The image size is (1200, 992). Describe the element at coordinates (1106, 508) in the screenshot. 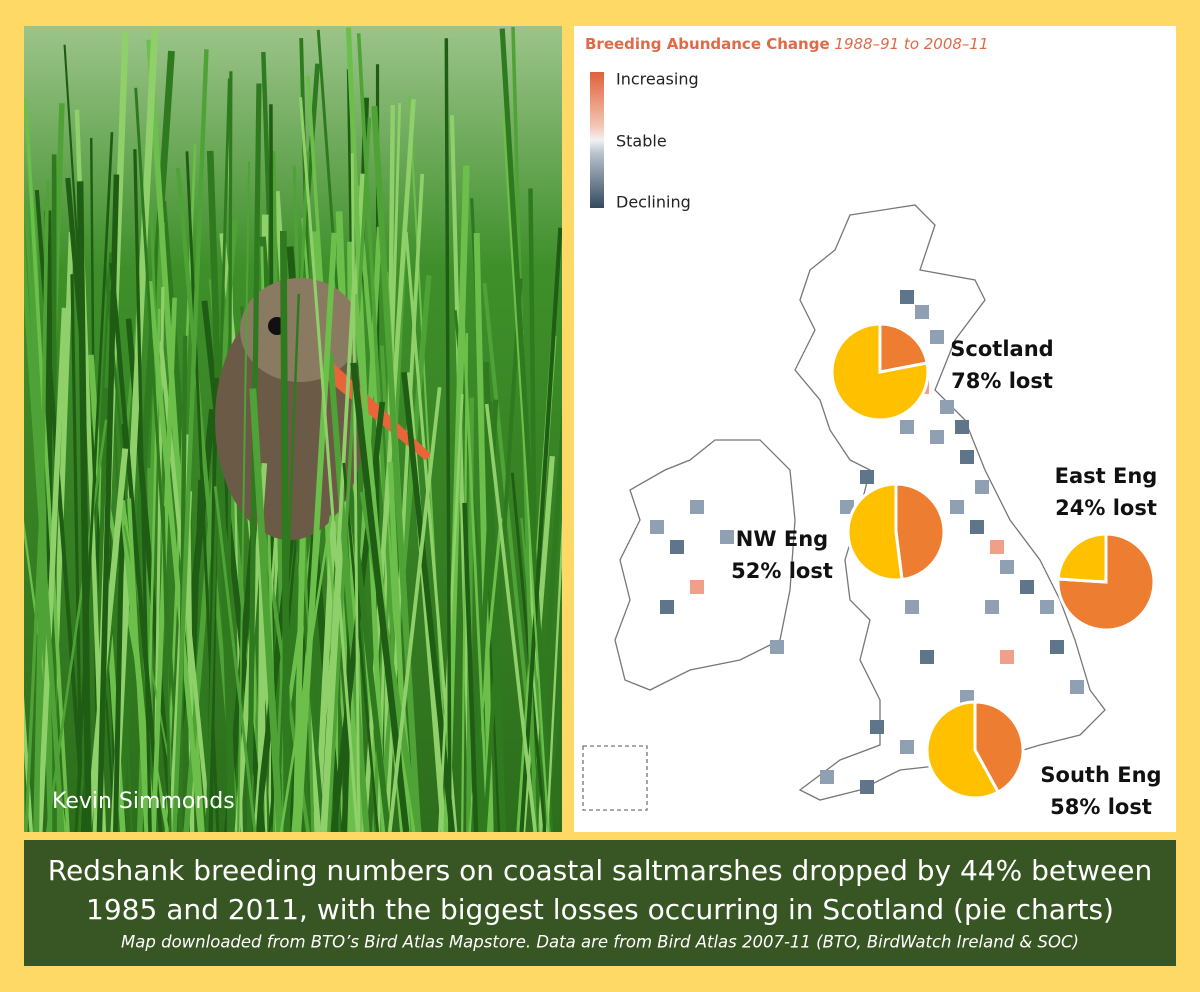

I see `region-loss: 24% lost` at that location.